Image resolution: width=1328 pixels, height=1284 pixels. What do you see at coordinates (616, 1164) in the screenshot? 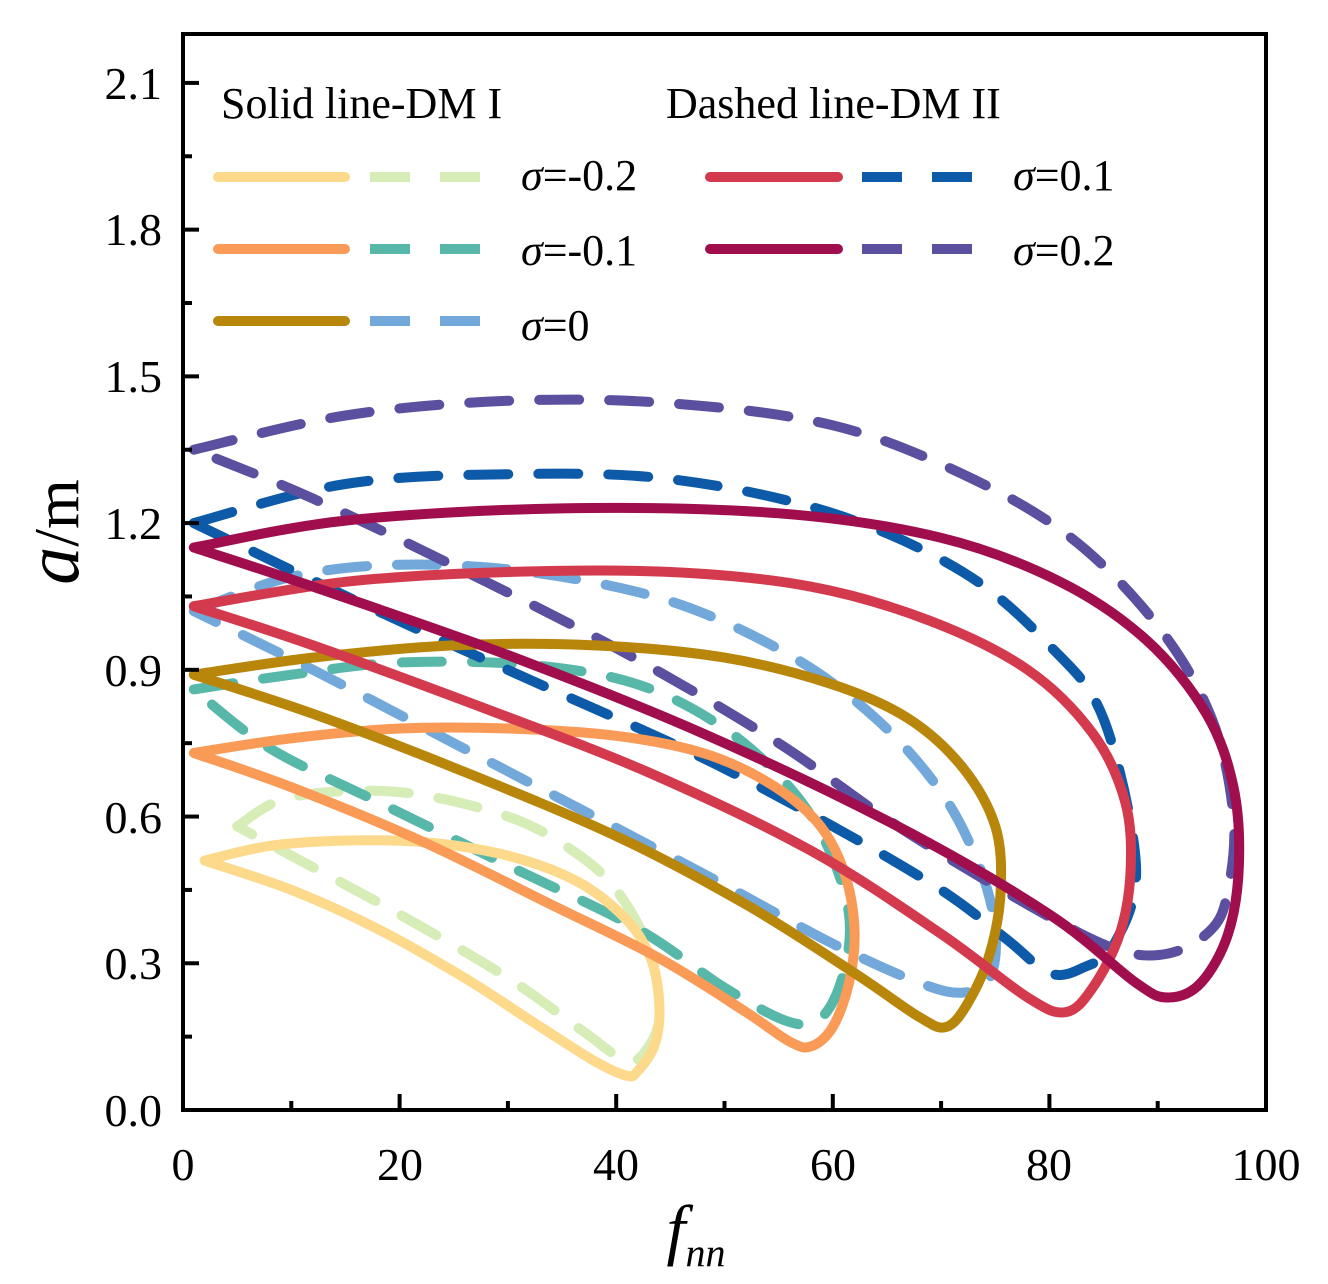
I see `x-tick-label: 40` at bounding box center [616, 1164].